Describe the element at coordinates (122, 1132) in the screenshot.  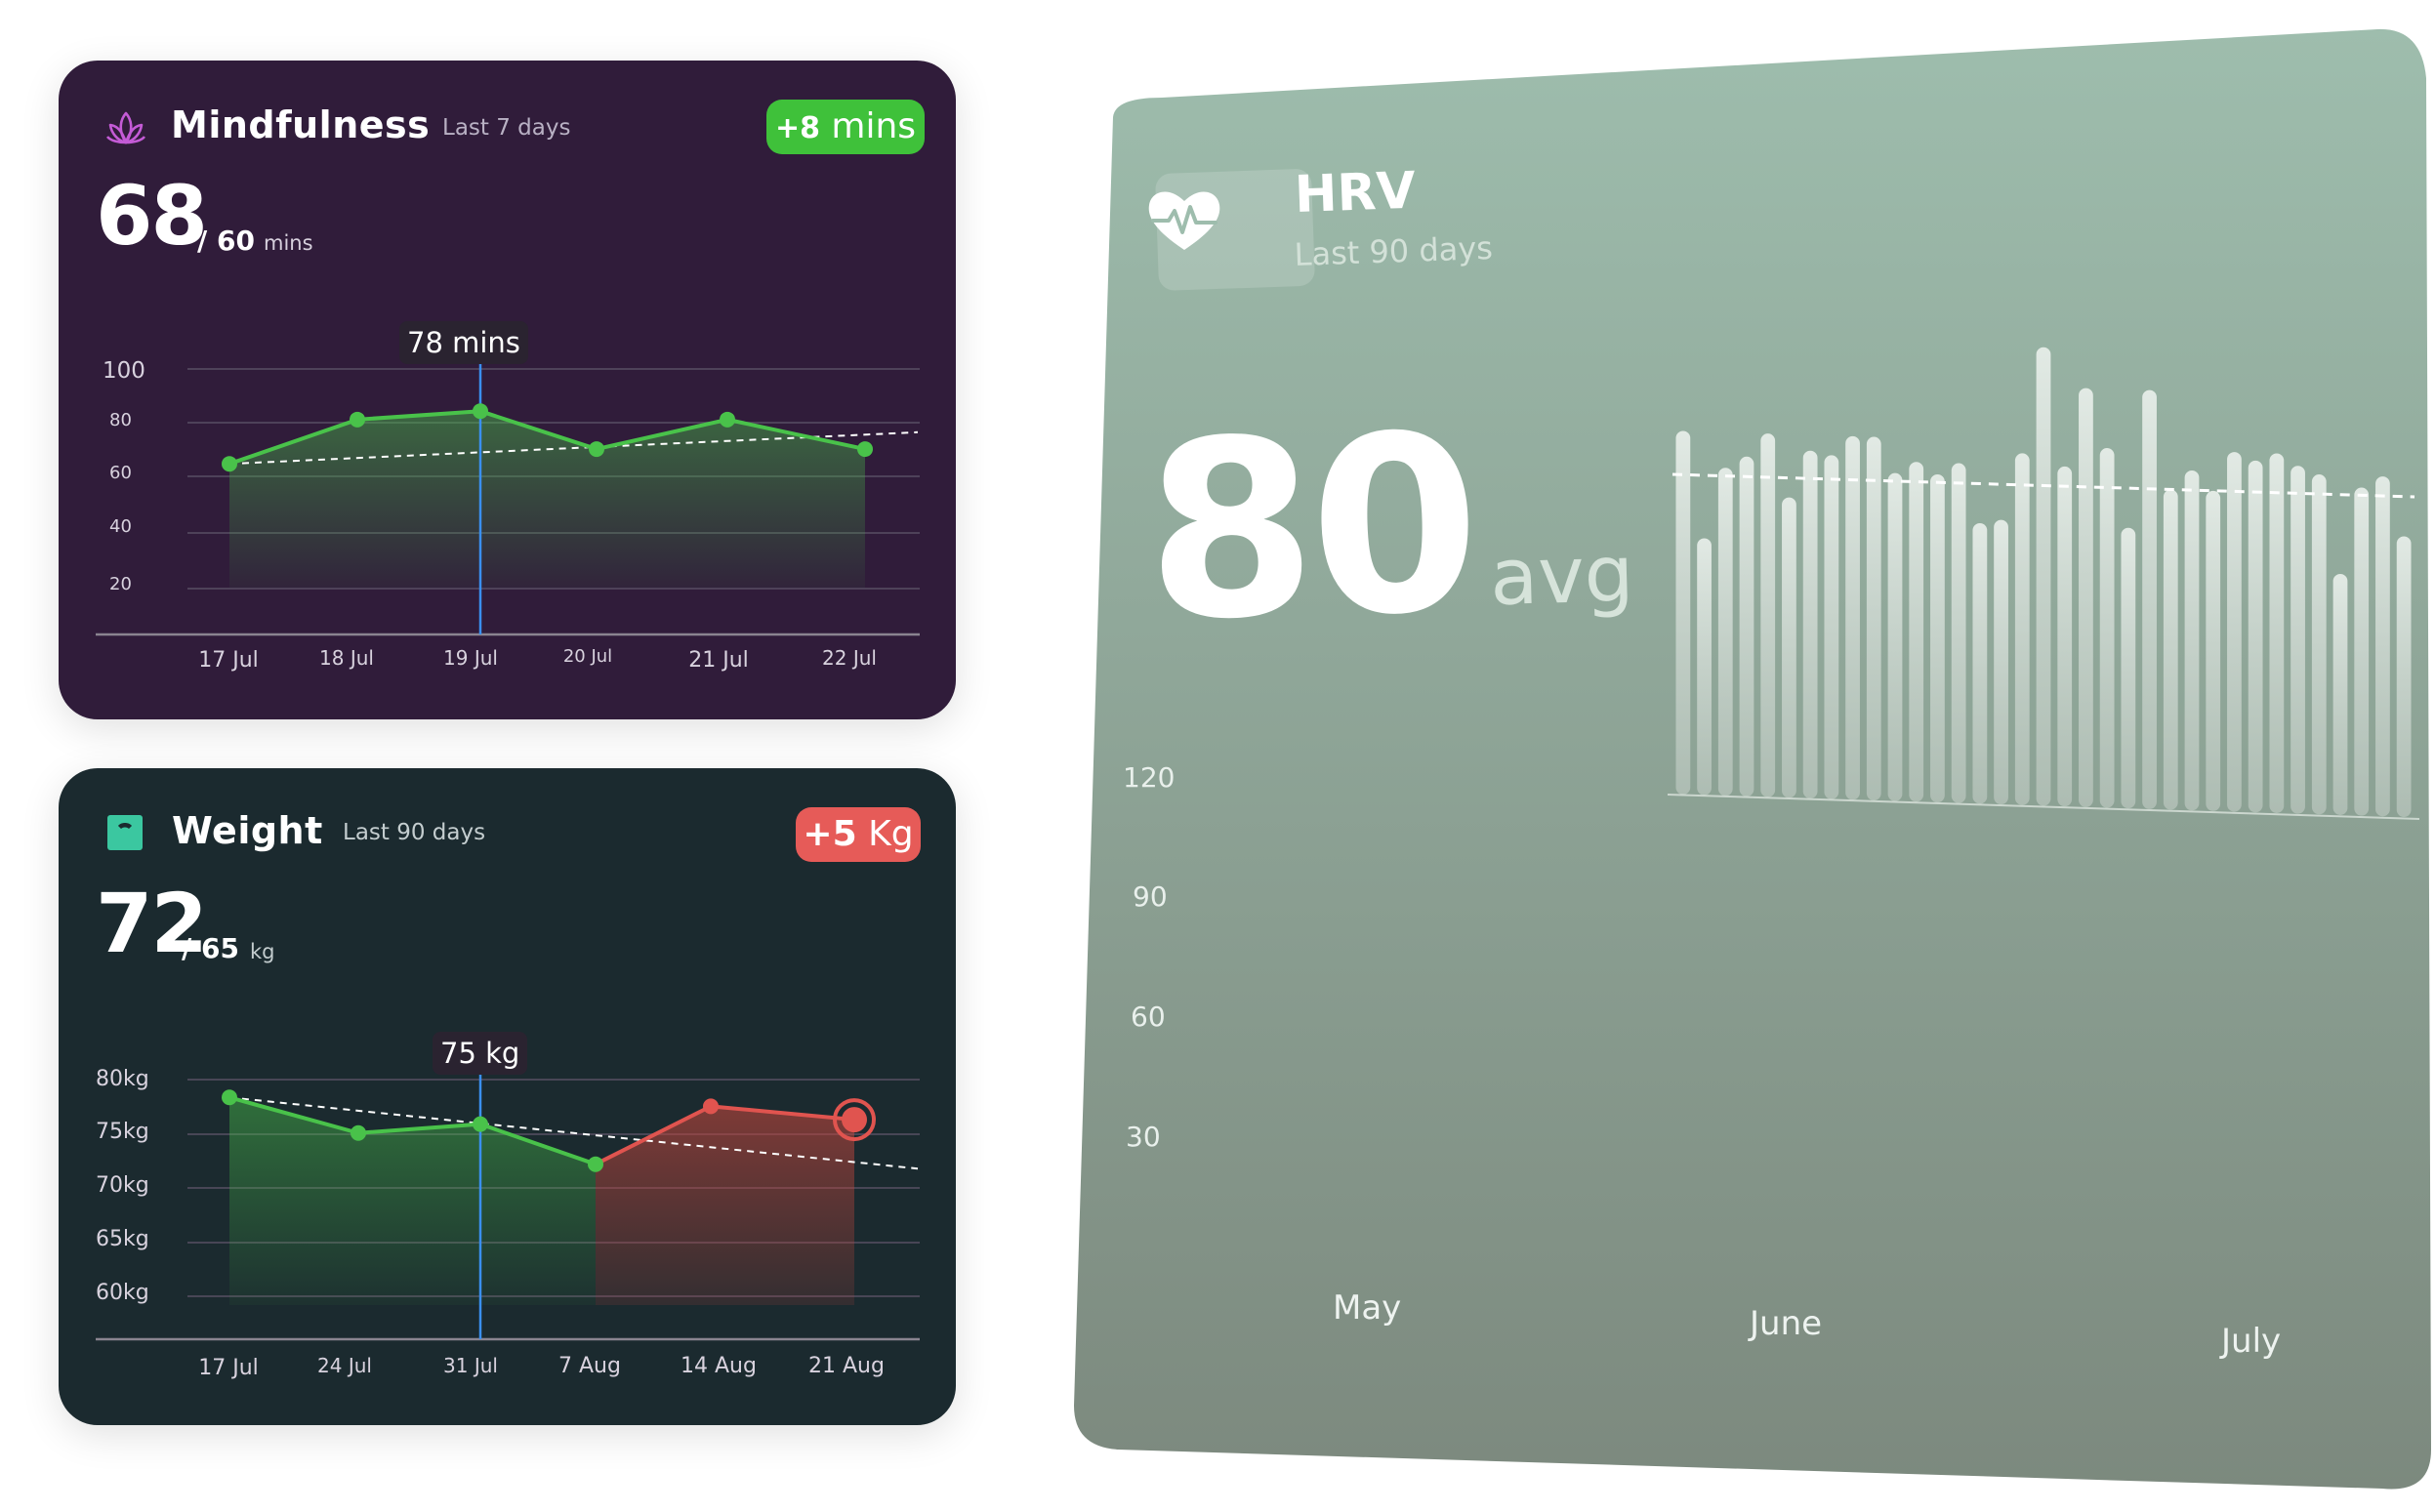
I see `y-tick: 75kg` at that location.